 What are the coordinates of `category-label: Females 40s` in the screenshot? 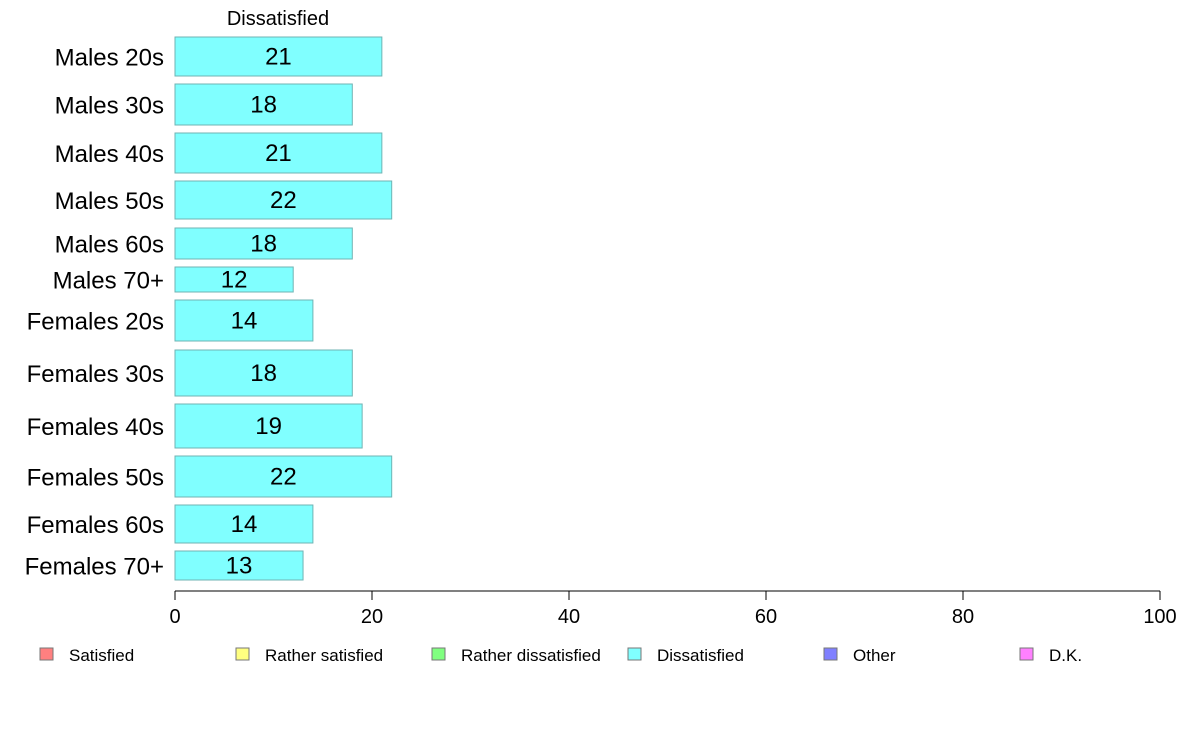 It's located at (95, 427).